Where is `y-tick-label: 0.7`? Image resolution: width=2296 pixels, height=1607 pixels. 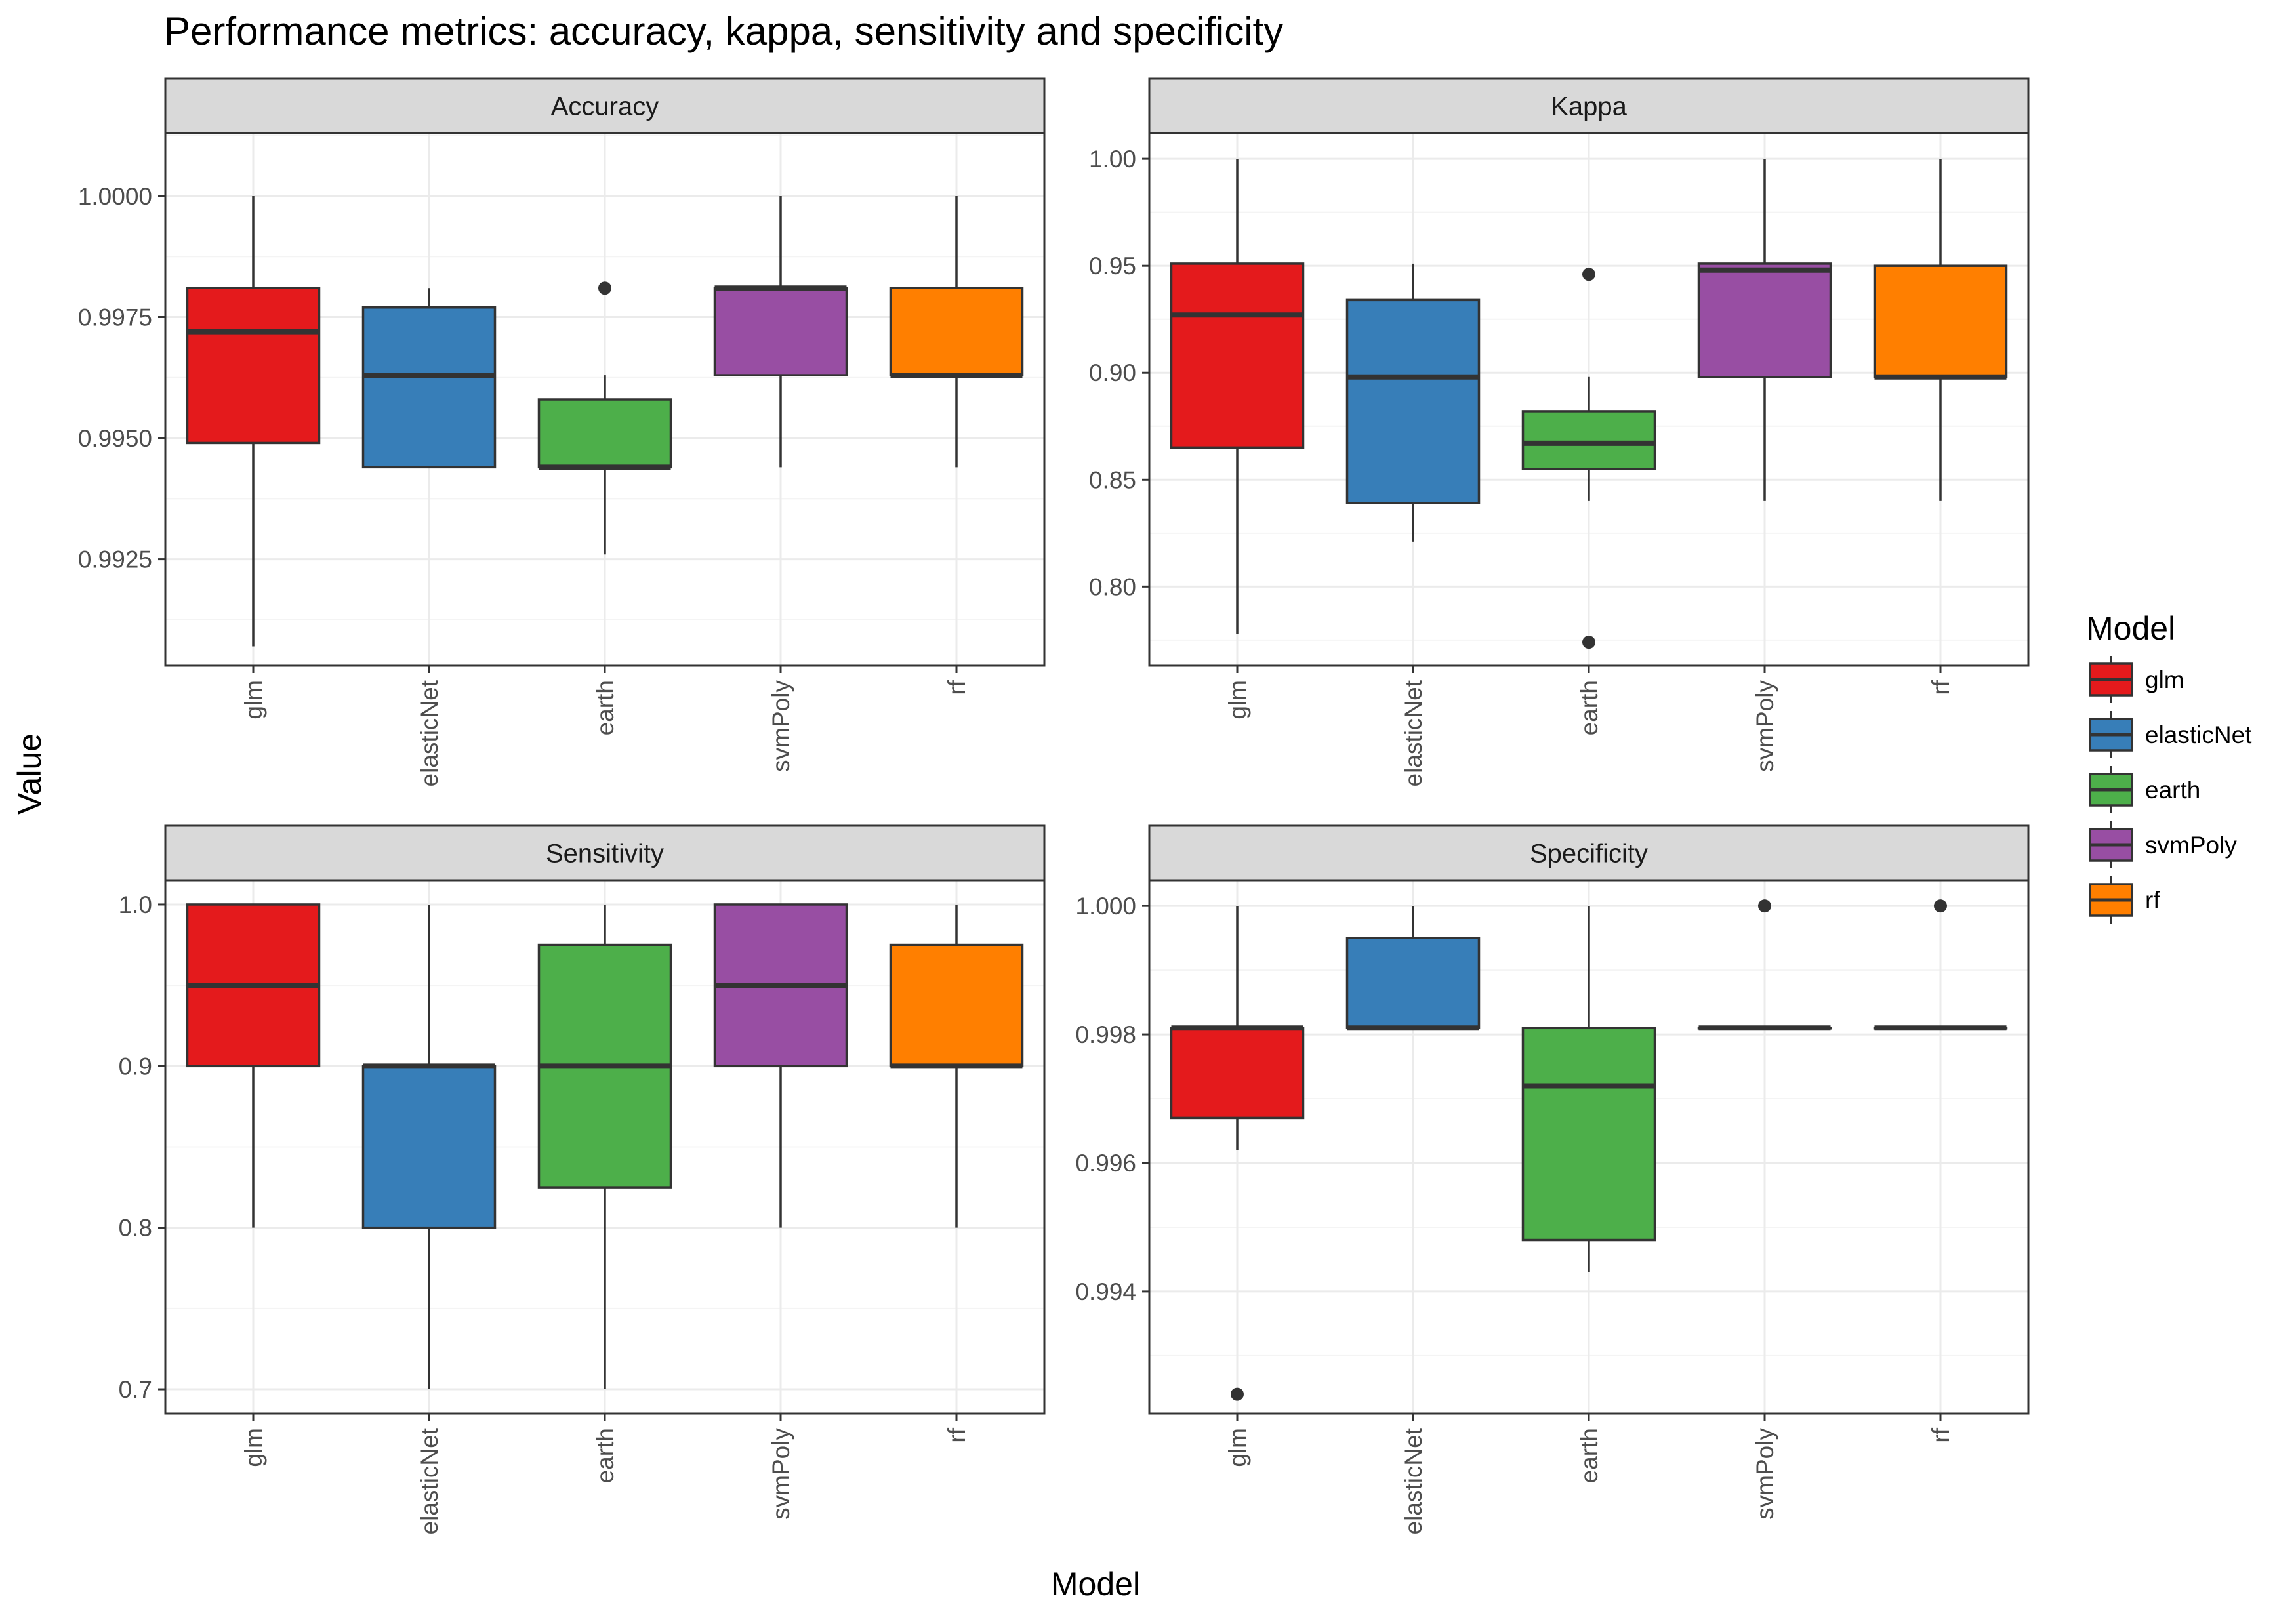 y-tick-label: 0.7 is located at coordinates (135, 1389).